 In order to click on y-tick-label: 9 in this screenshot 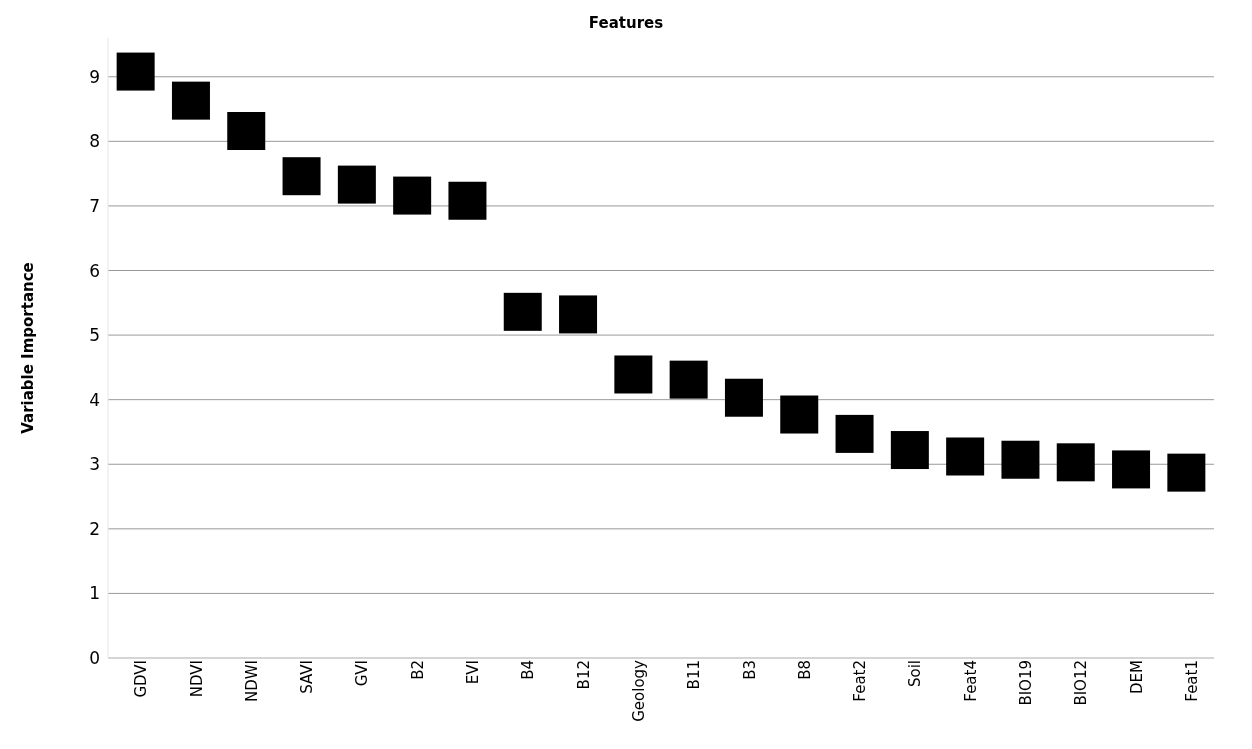, I will do `click(94, 76)`.